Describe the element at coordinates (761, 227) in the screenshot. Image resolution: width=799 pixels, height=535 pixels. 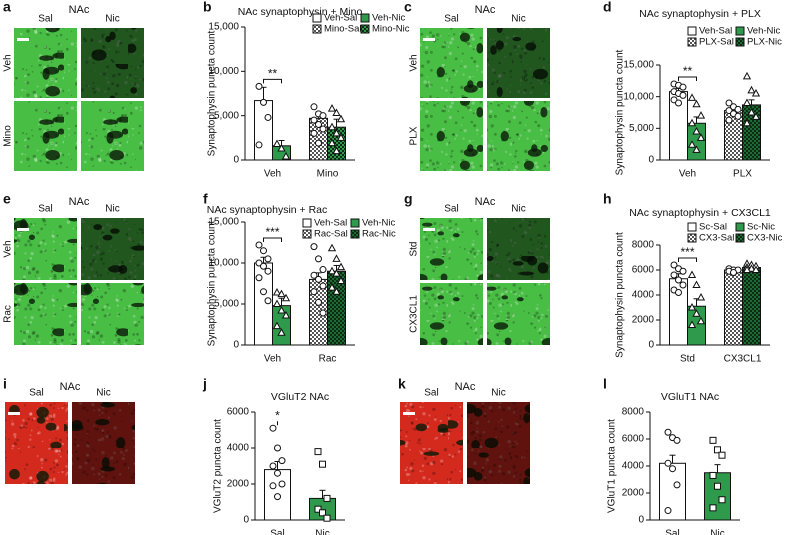
I see `legend-label: Sc-Nic` at that location.